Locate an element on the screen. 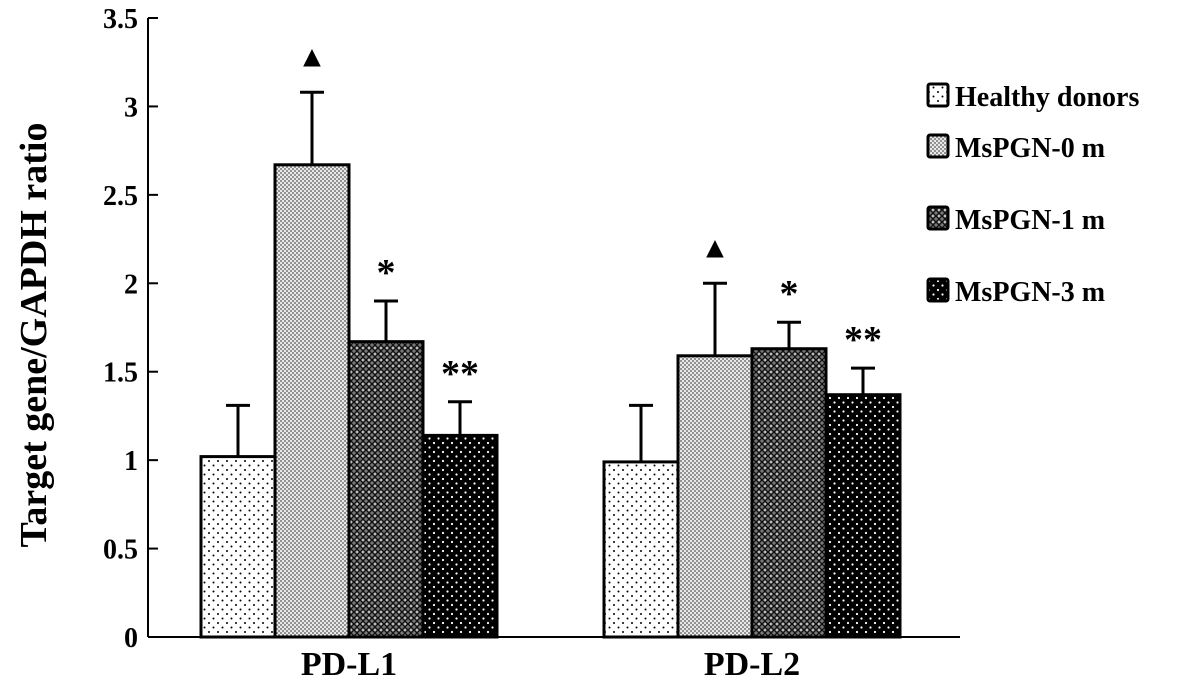  x-tick-label: PD-L2 is located at coordinates (752, 663).